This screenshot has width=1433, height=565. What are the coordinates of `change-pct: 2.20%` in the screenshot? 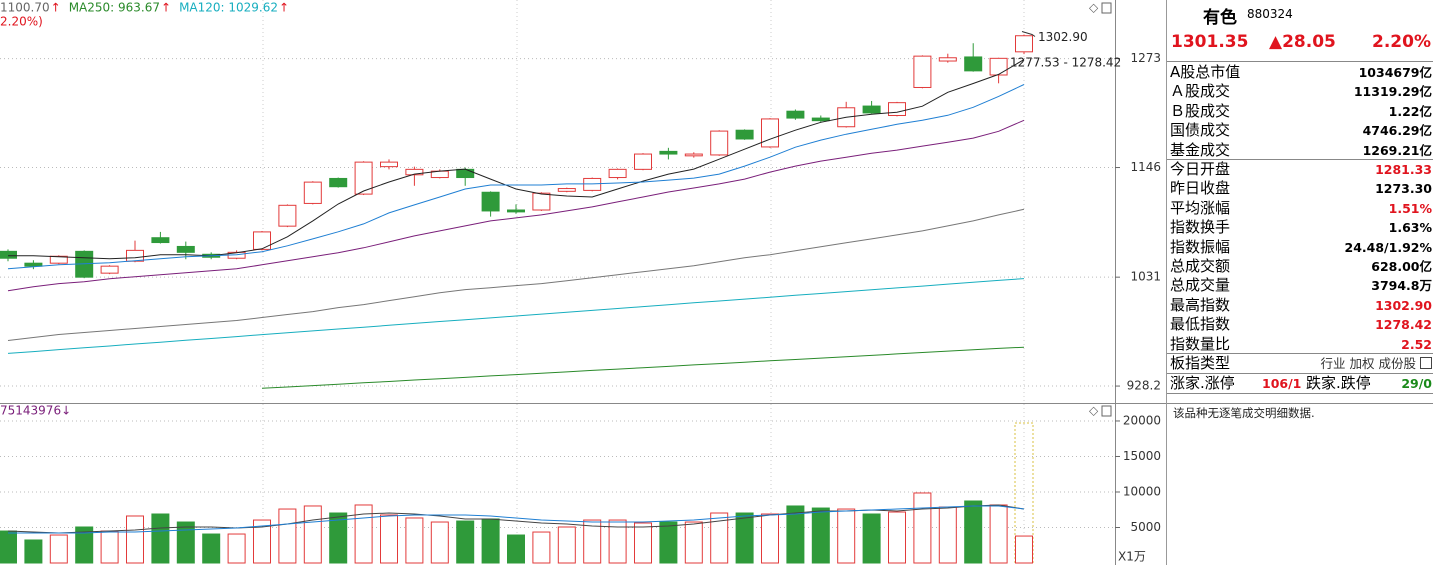 It's located at (1401, 42).